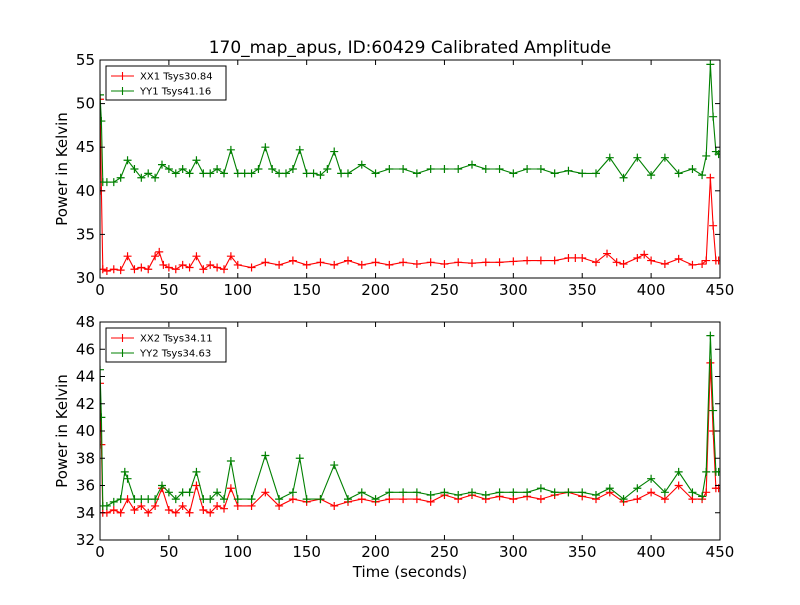  I want to click on y-tick-label: 46, so click(85, 349).